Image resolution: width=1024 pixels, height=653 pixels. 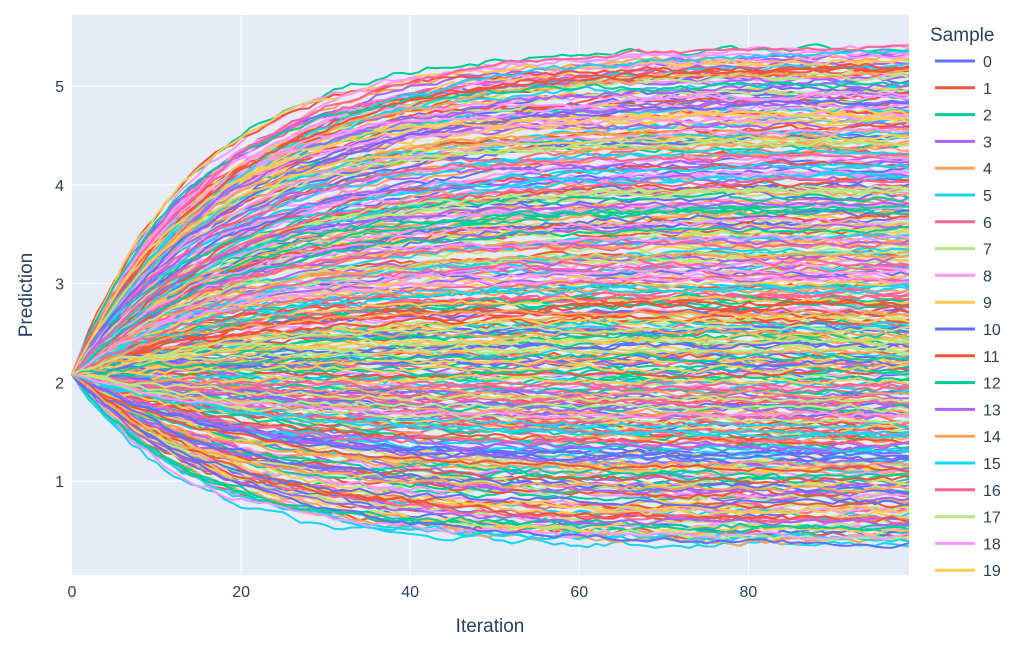 I want to click on y-tick-label: 3, so click(x=59, y=285).